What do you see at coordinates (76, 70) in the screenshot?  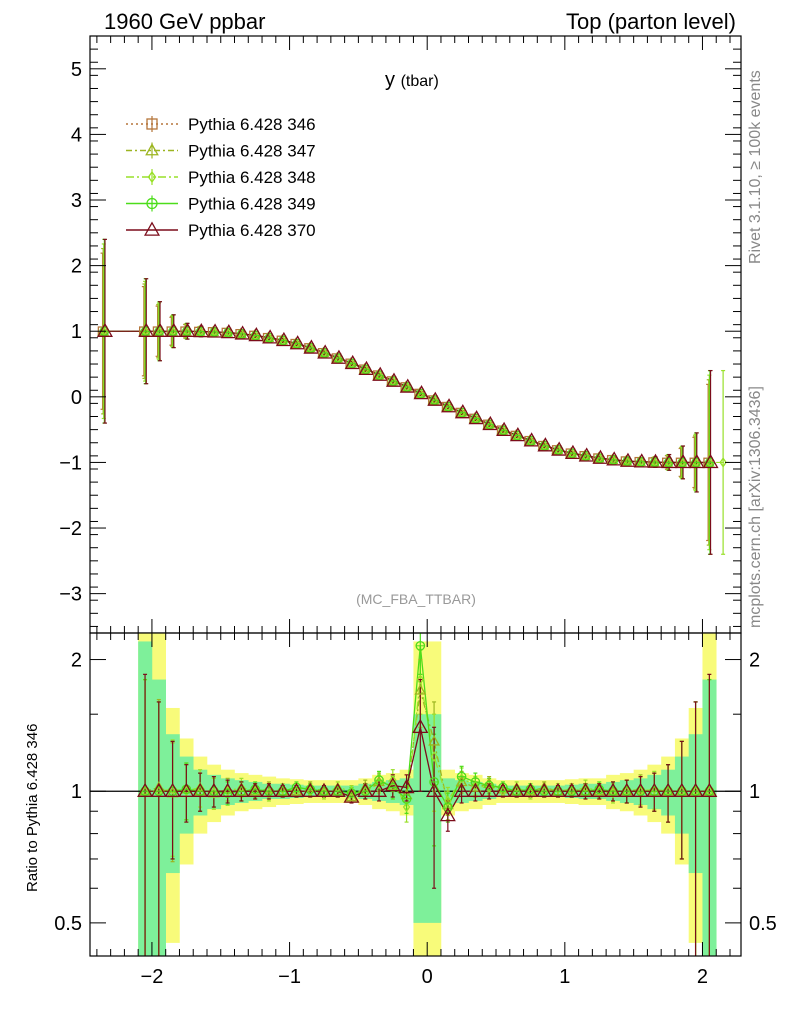 I see `main-y-tick-label: 5` at bounding box center [76, 70].